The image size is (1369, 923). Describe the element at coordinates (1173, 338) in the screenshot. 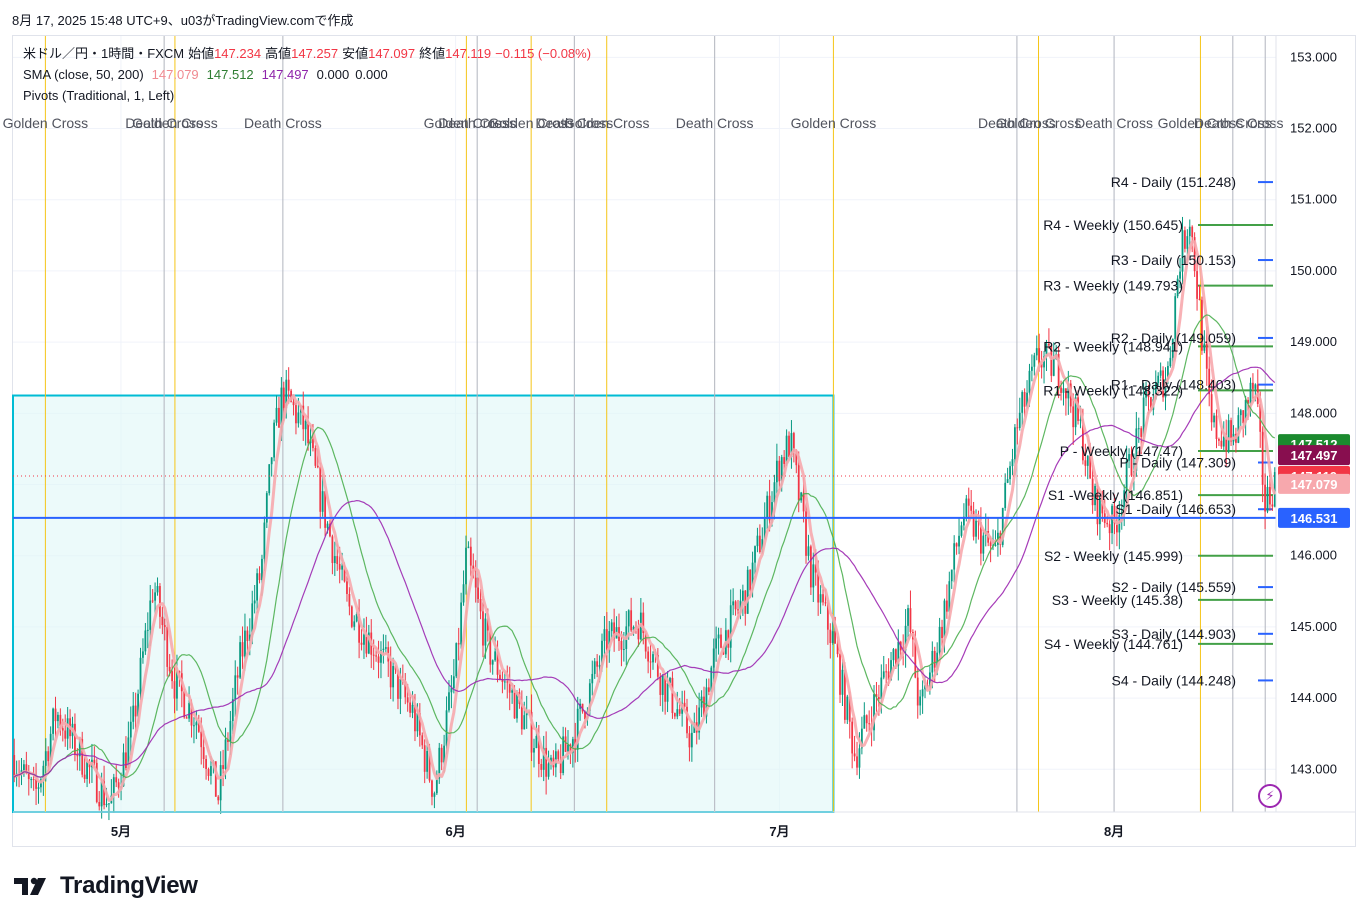

I see `pivot-label-daily: R2 - Daily (149.059)` at that location.